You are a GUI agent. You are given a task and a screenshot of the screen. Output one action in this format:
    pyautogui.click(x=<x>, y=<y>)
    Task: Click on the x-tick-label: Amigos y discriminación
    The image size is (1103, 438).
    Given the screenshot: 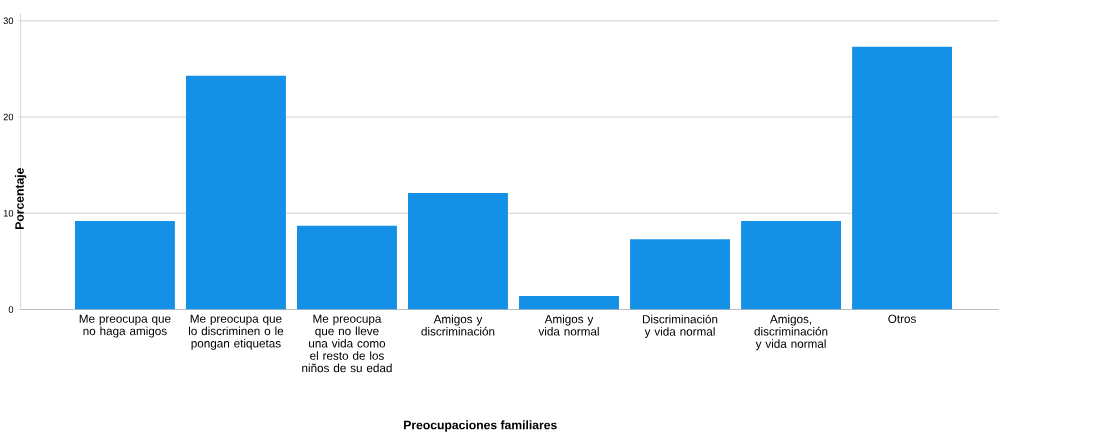 What is the action you would take?
    pyautogui.click(x=458, y=325)
    